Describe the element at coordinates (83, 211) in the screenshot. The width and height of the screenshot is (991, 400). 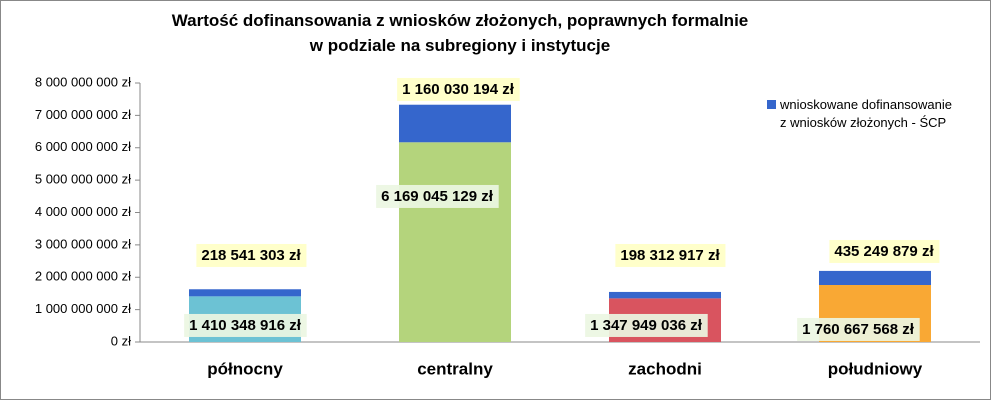
I see `y-tick-label: 4 000 000 000 zł` at that location.